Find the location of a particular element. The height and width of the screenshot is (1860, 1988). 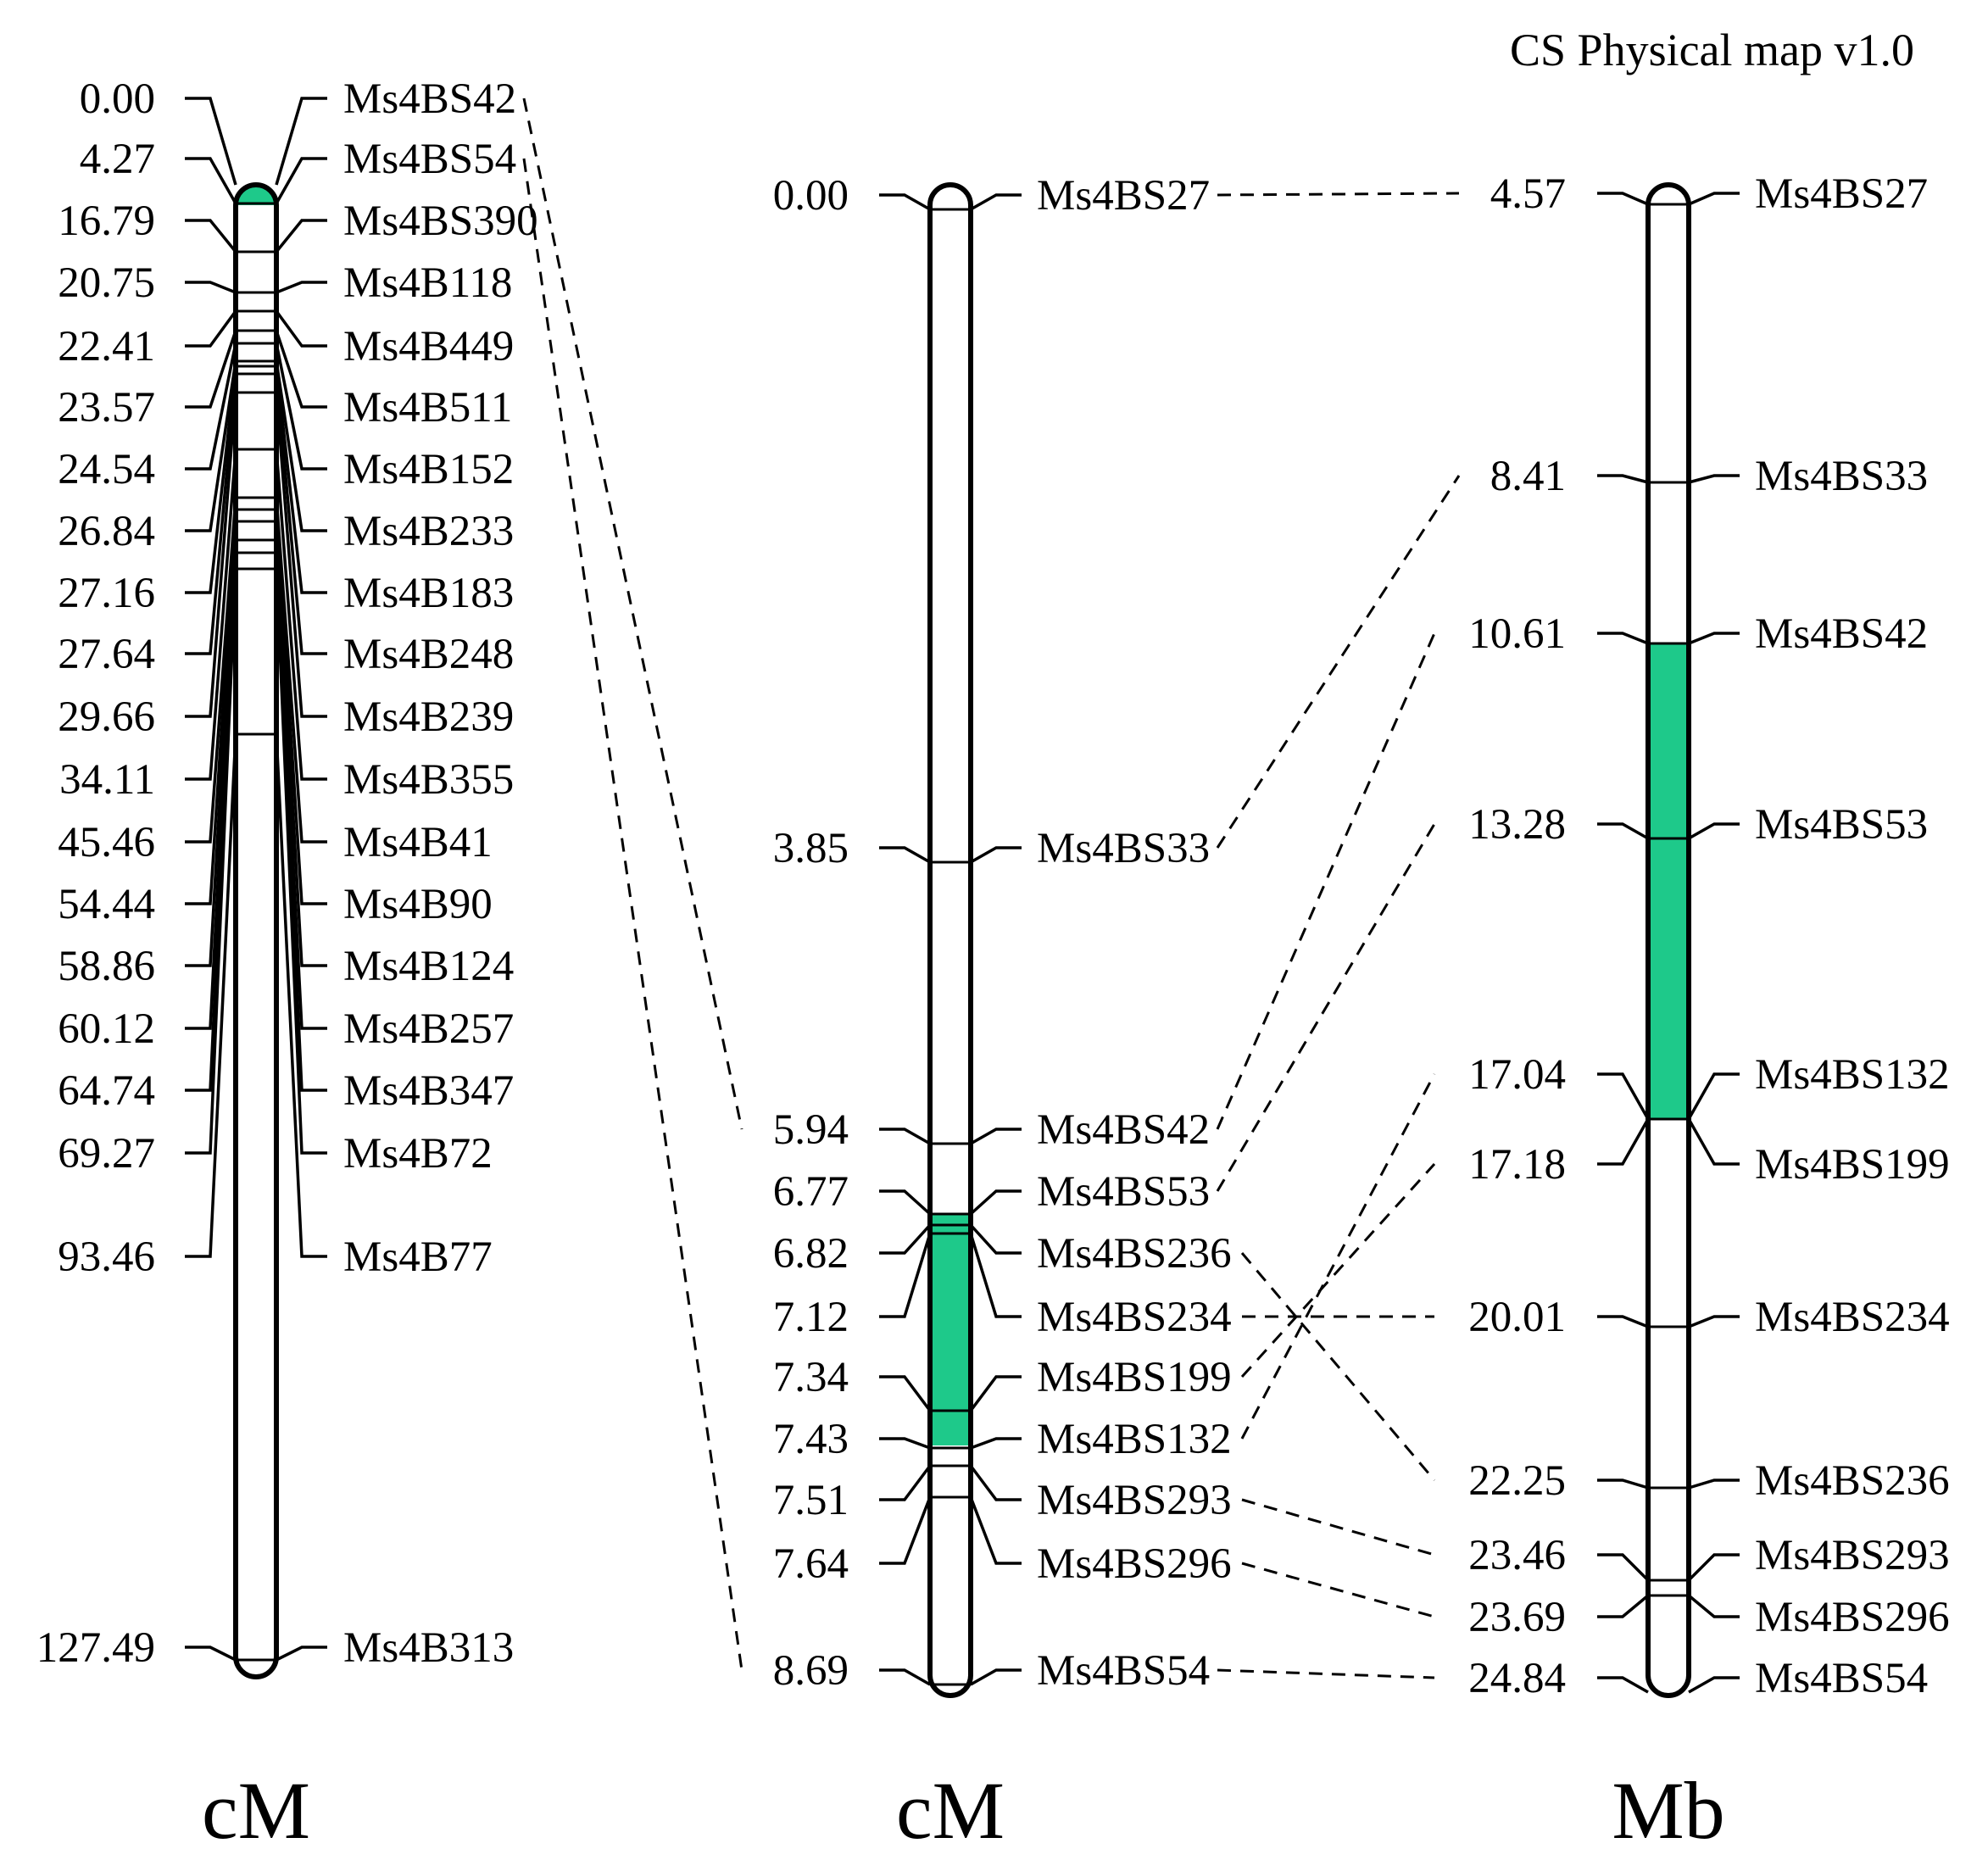

marker-Ms4BS293: 7.51 Ms4BS293 is located at coordinates (1003, 1494).